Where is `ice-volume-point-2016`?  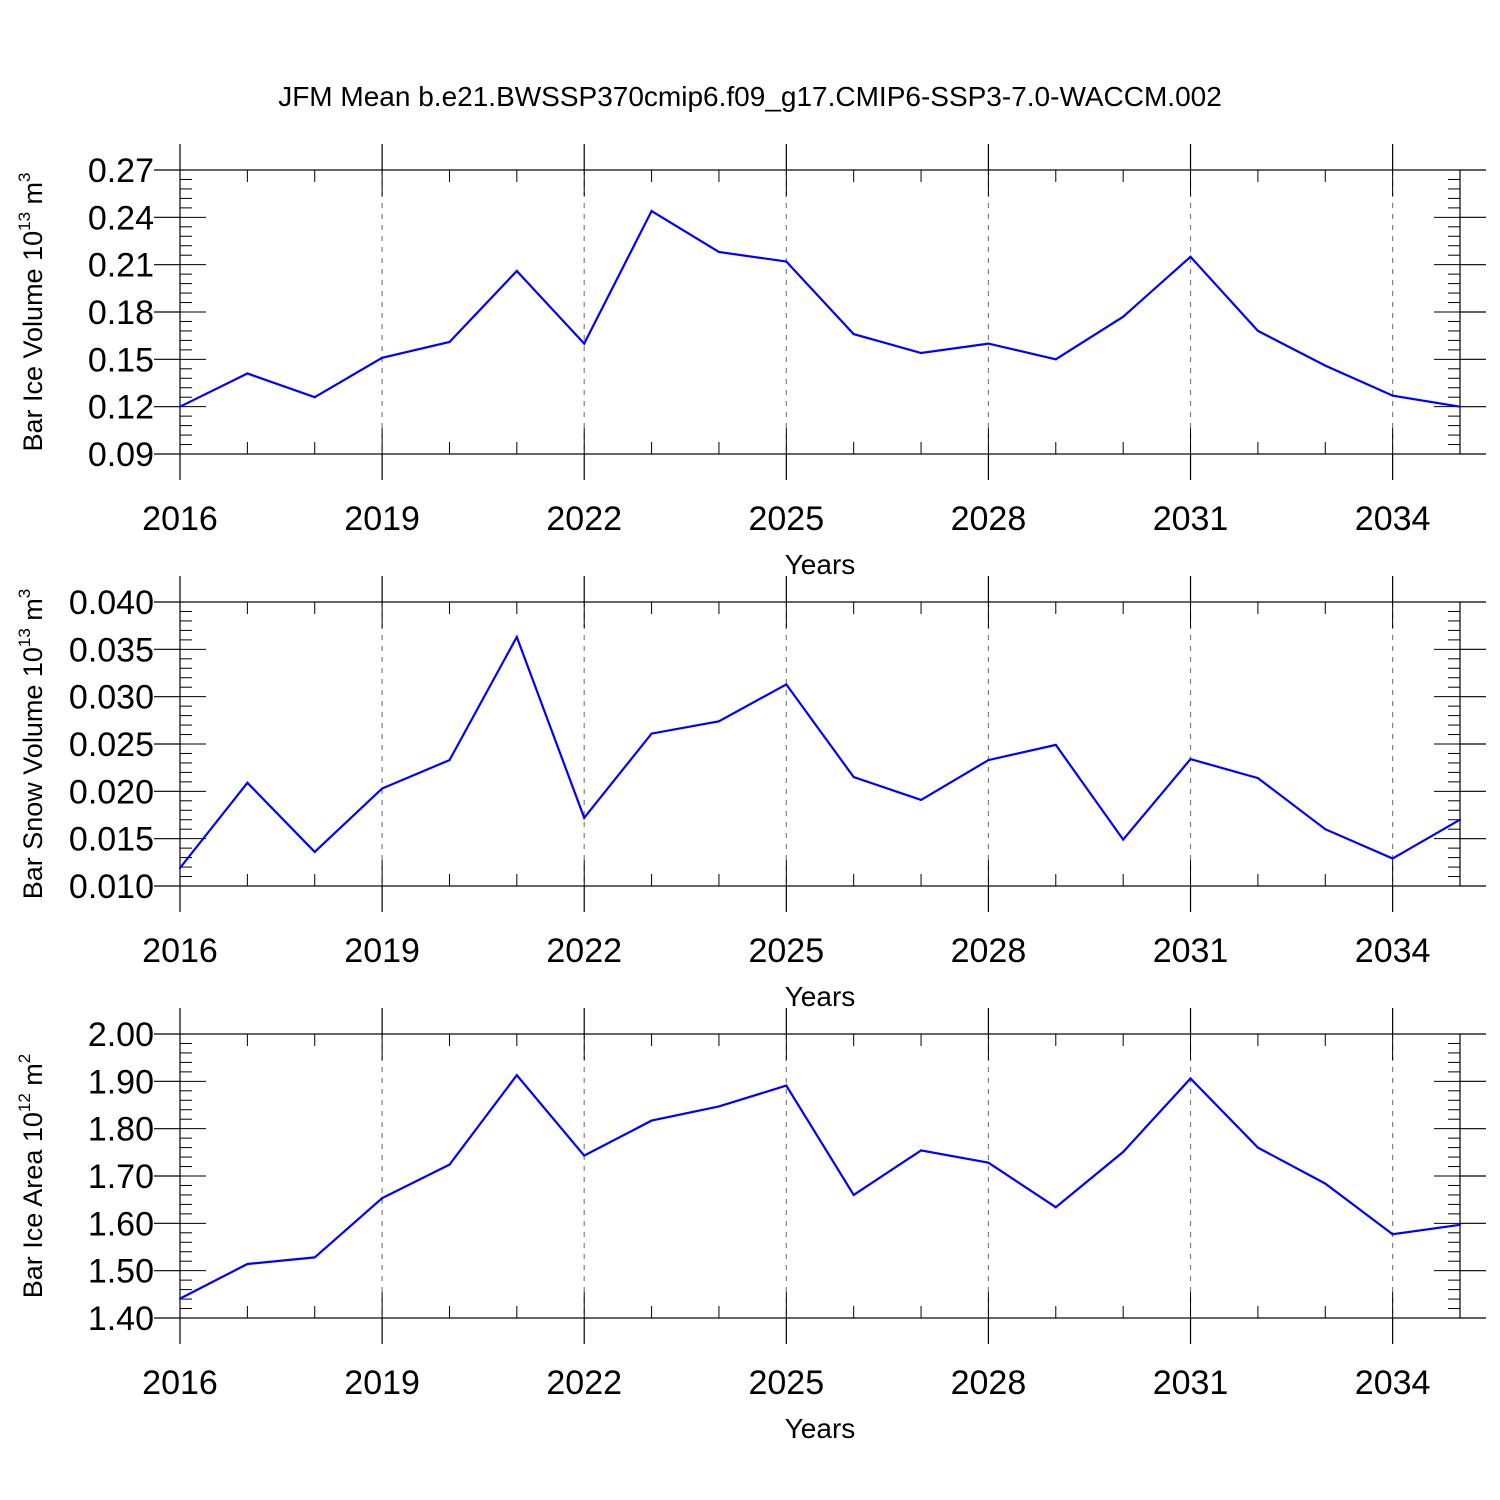 ice-volume-point-2016 is located at coordinates (180, 406).